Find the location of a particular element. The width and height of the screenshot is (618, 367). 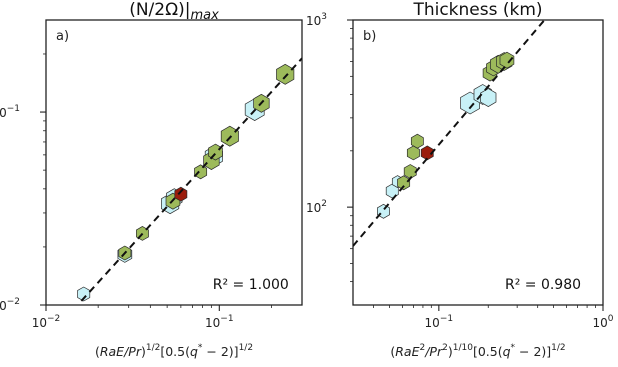

x-axis-label: (RaE2/Pr2)1/10[0.5(q* − 2)]1/2 is located at coordinates (477, 351).